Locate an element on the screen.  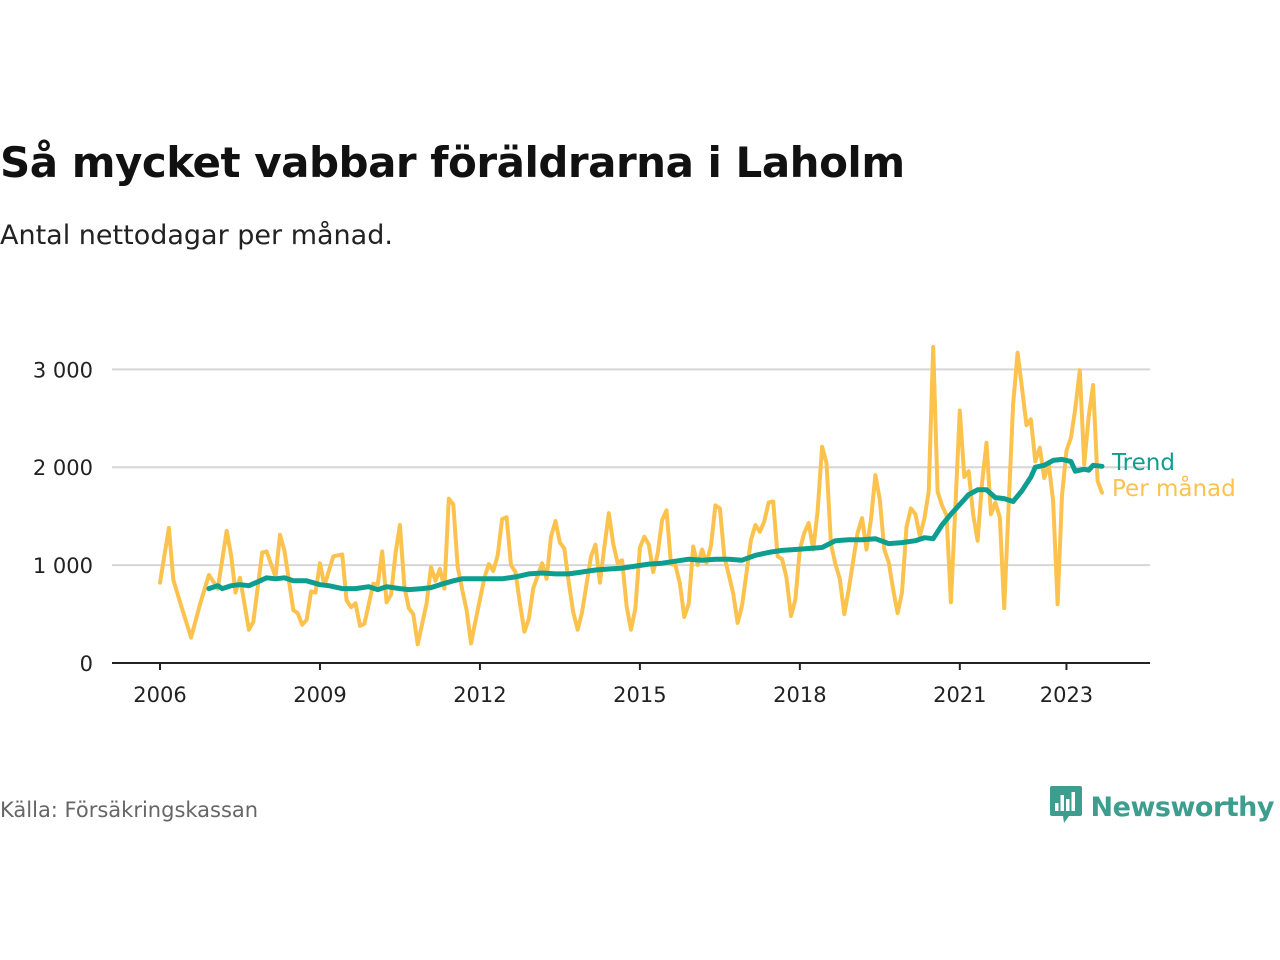
x-tick-label: 2015 is located at coordinates (639, 695).